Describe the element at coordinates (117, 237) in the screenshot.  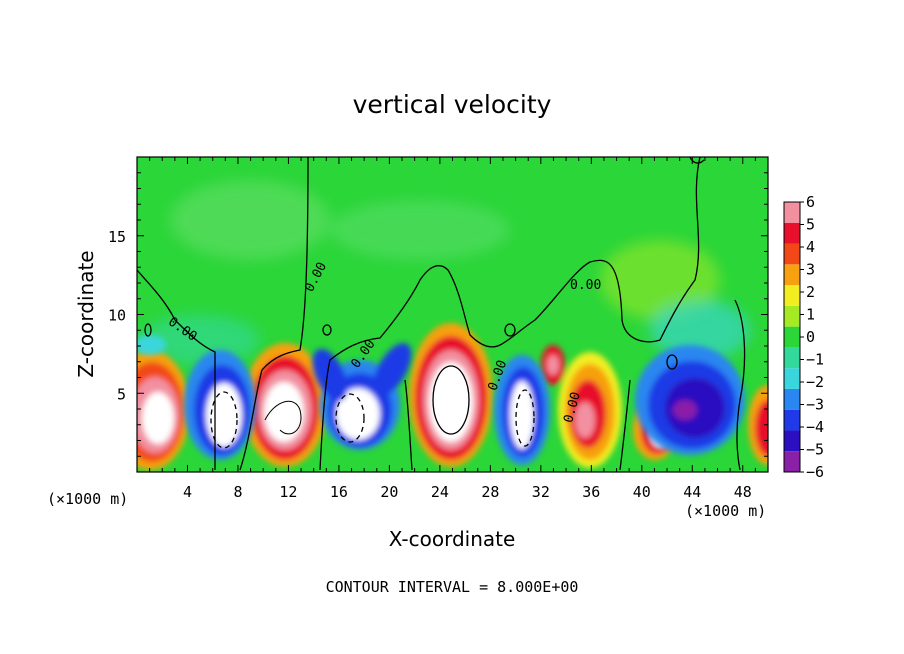
I see `y-tick-label: 15` at that location.